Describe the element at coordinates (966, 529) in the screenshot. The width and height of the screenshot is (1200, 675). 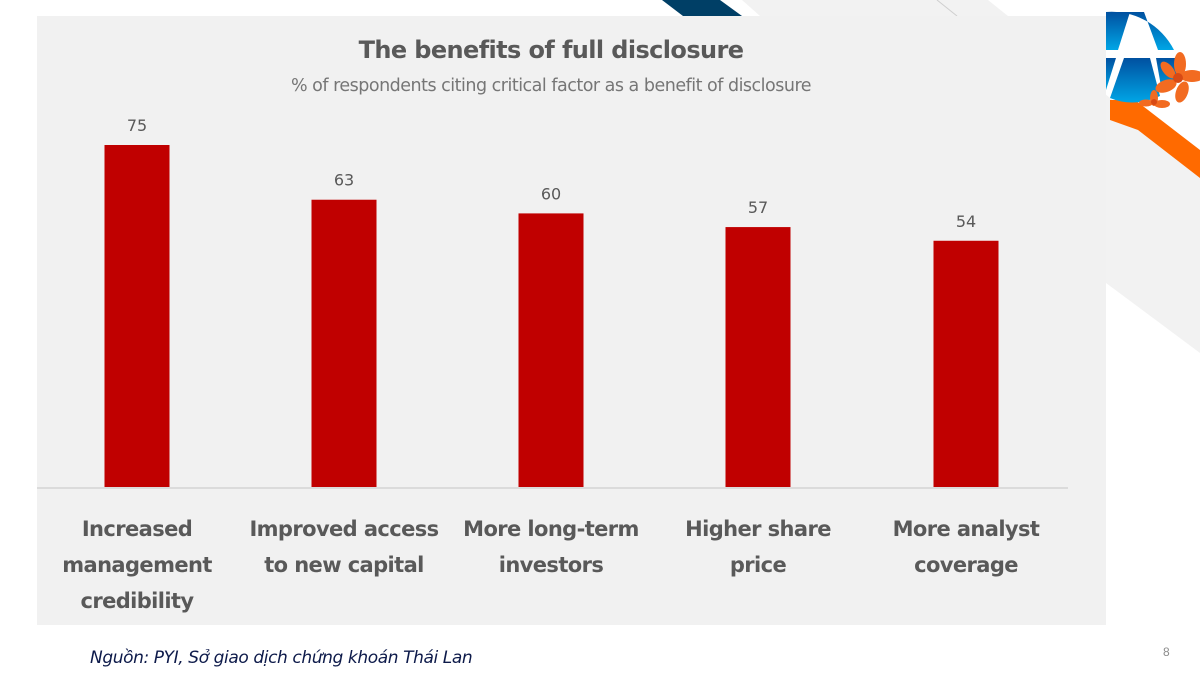
I see `category-label-5-line-1: More analyst` at that location.